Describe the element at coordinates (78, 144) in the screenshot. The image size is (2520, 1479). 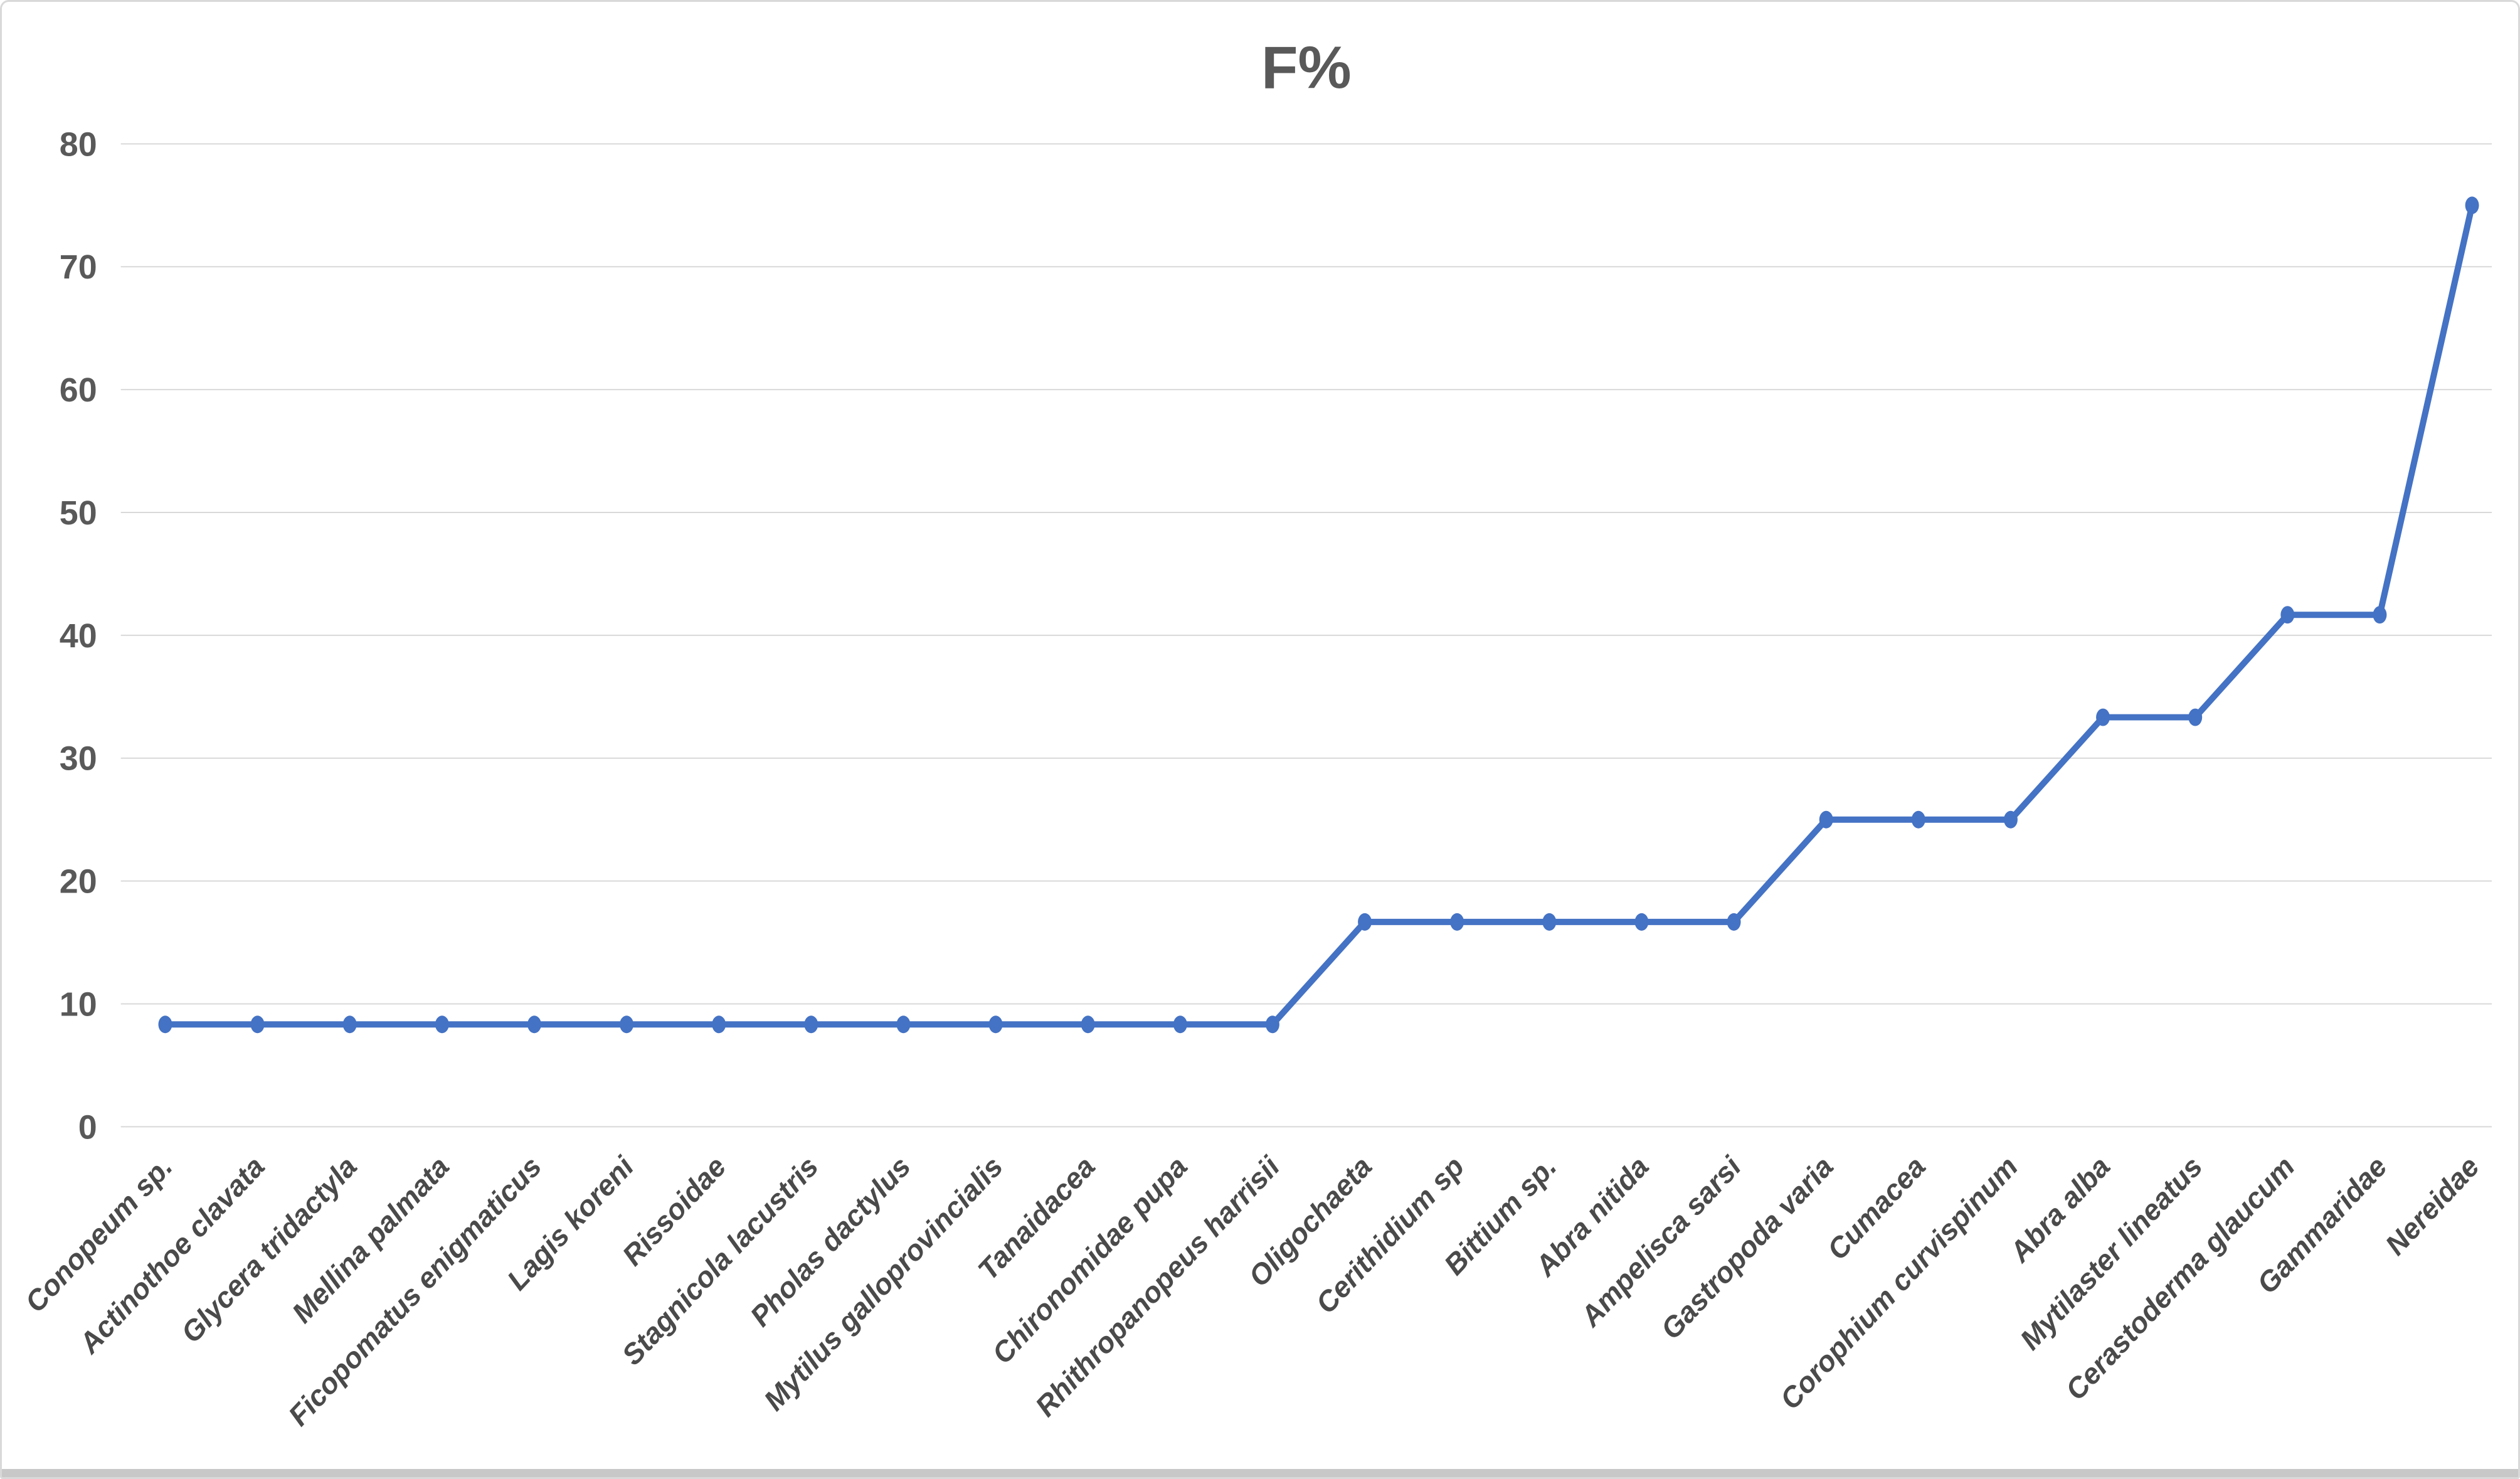
I see `y-axis-tick-label: 80` at that location.